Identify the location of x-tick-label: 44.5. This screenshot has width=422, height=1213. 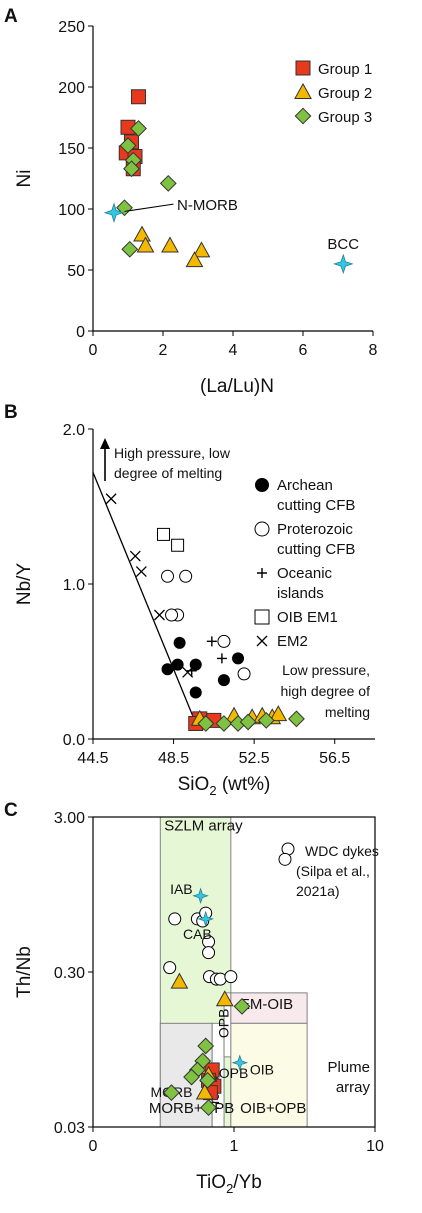
(92, 758).